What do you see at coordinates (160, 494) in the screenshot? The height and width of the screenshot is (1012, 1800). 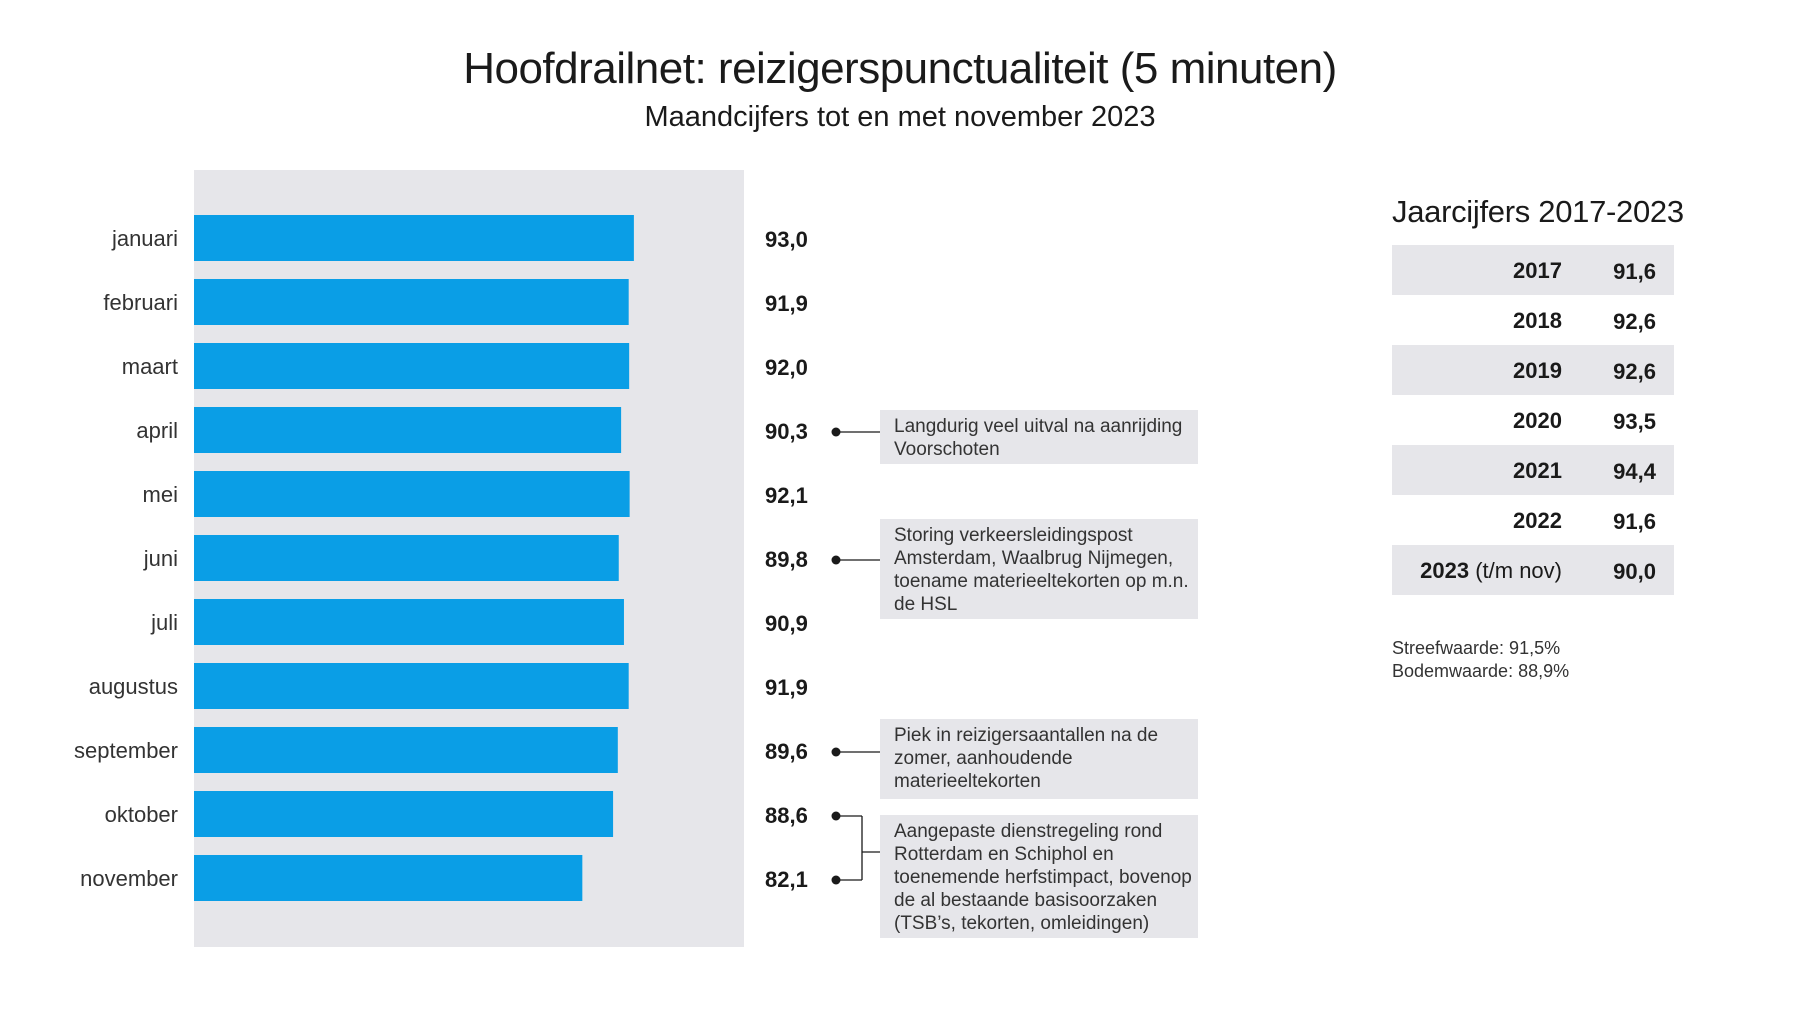 I see `category-label: mei` at bounding box center [160, 494].